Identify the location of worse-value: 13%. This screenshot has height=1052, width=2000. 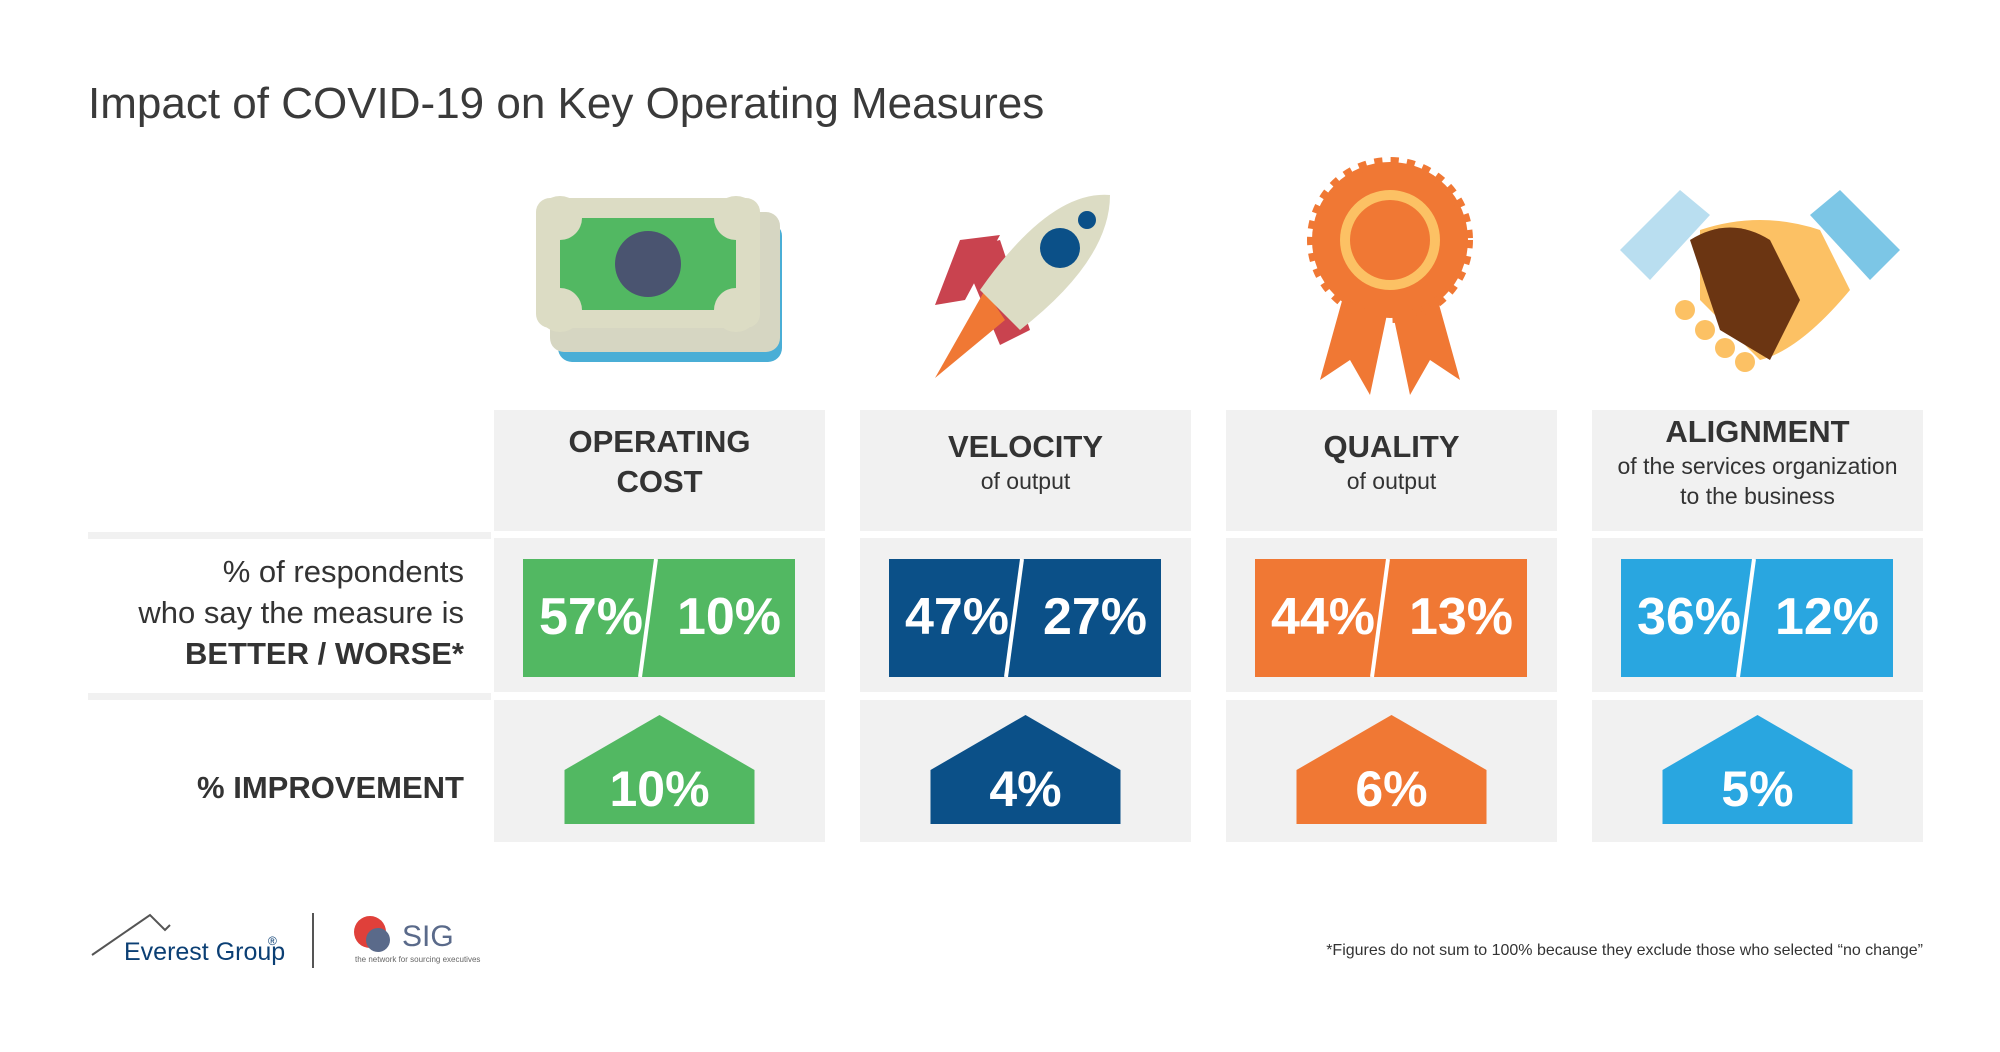
(1461, 617).